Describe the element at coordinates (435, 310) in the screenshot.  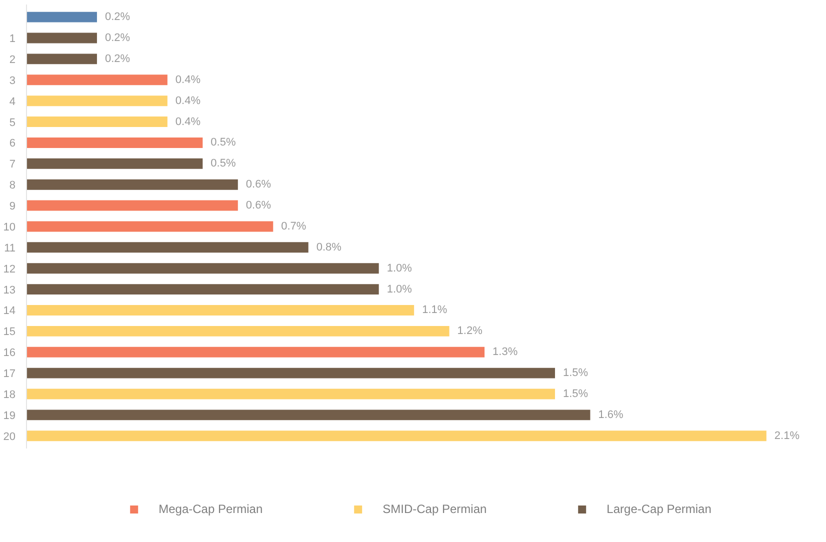
I see `data-label: 1.1%` at that location.